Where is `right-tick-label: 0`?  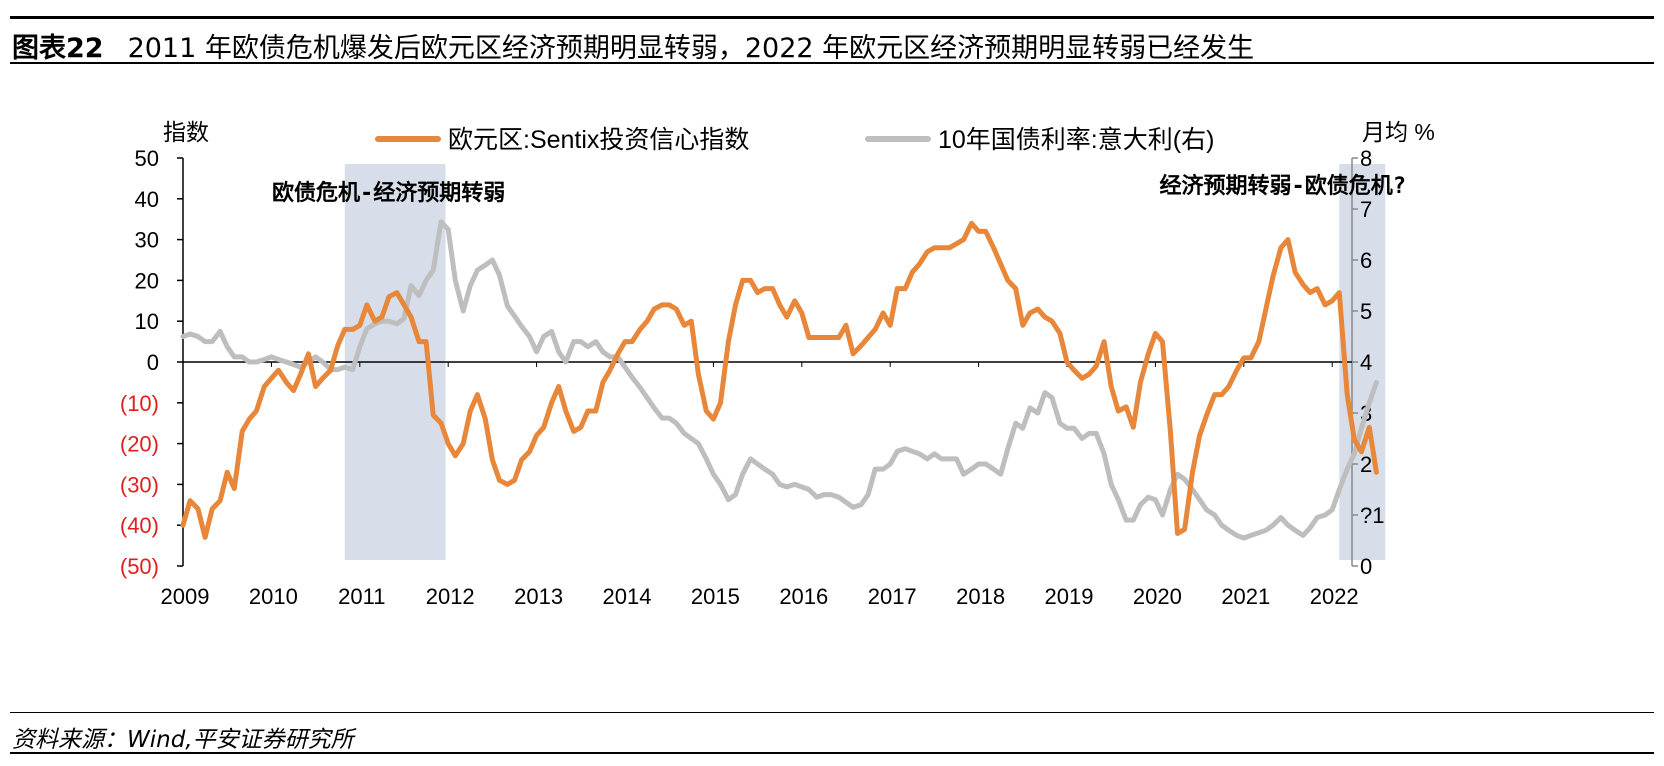 right-tick-label: 0 is located at coordinates (1366, 566).